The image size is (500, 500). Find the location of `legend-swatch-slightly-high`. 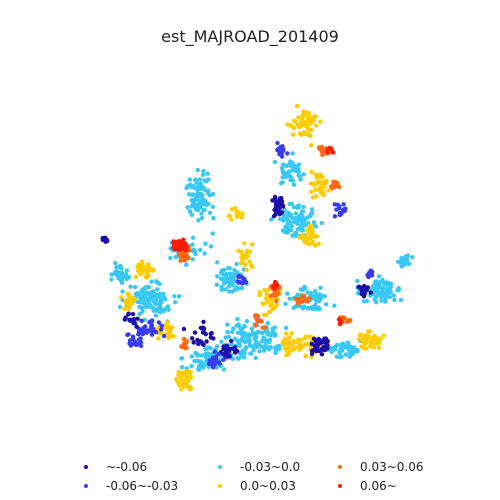

legend-swatch-slightly-high is located at coordinates (220, 486).